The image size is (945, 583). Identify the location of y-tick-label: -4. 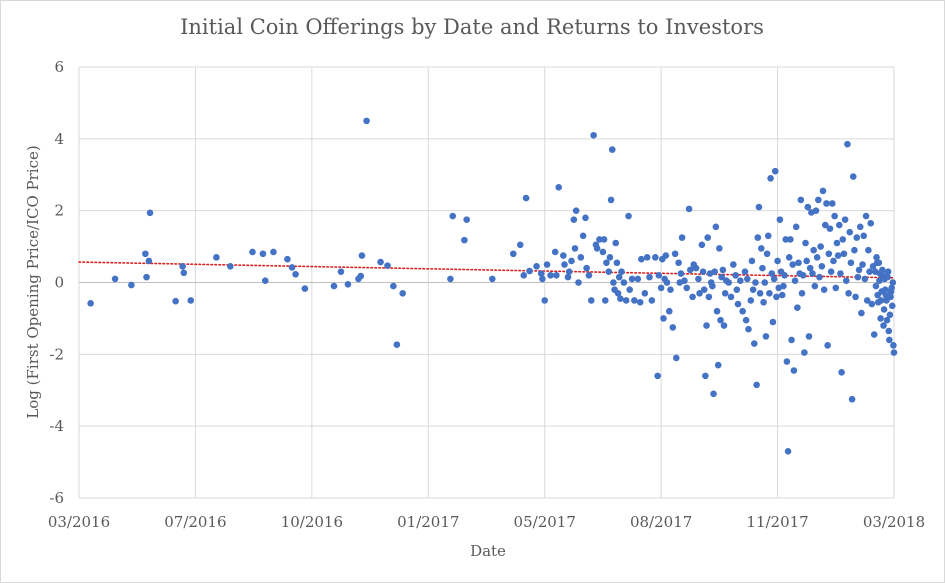
(56, 426).